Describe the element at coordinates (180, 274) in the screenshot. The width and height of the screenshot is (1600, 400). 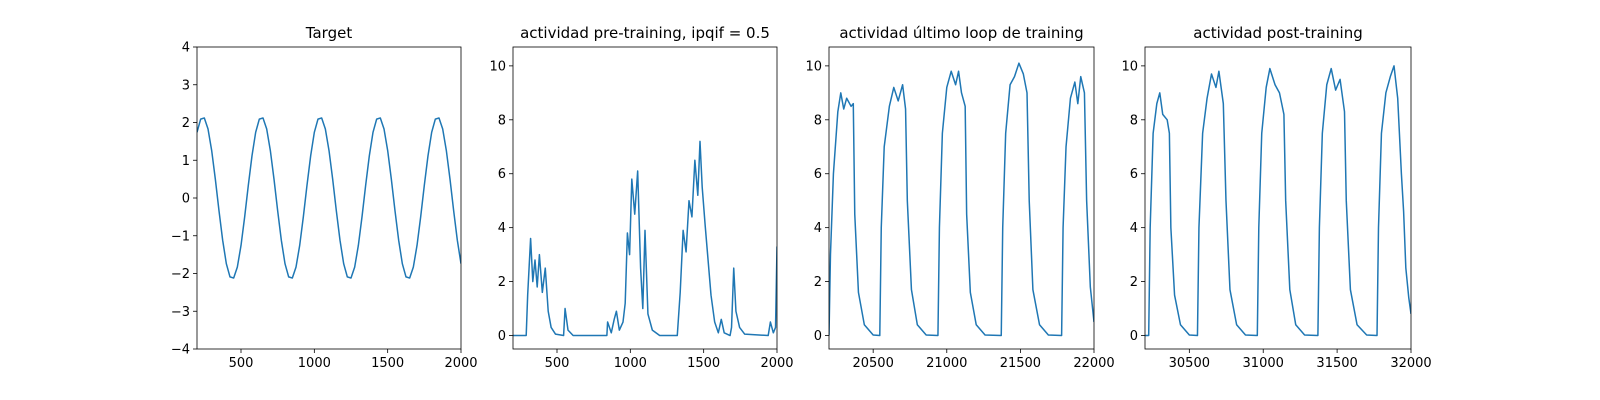
I see `y-tick-label: −2` at that location.